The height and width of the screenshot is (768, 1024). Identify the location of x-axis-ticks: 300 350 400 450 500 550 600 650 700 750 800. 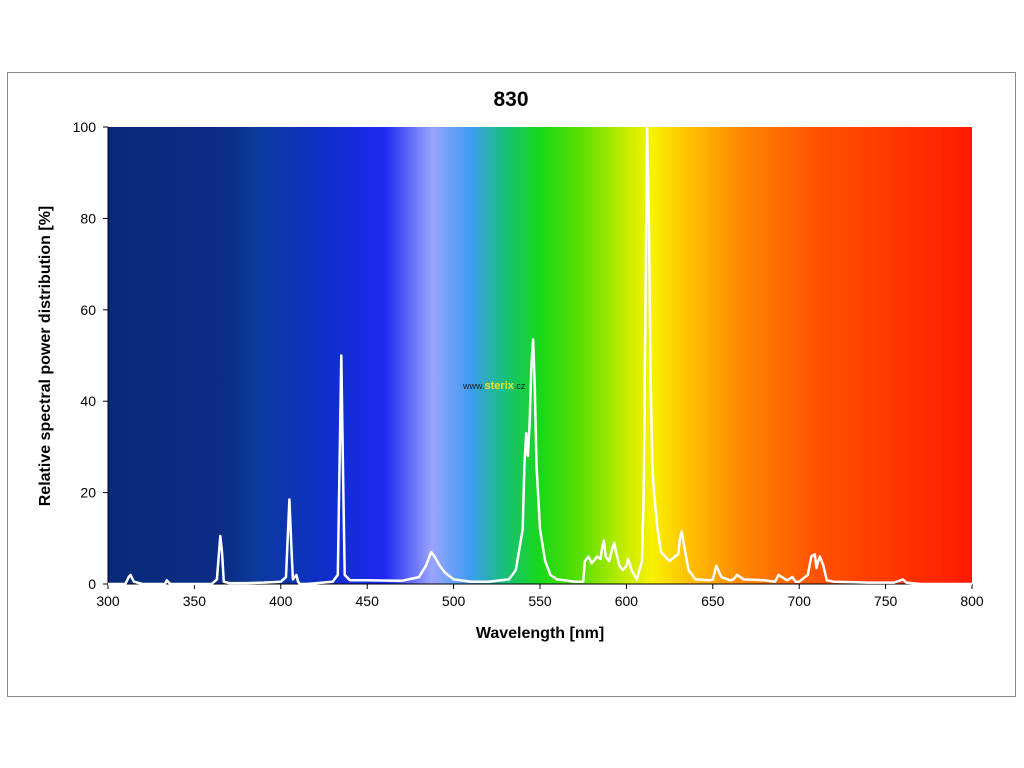
(540, 596).